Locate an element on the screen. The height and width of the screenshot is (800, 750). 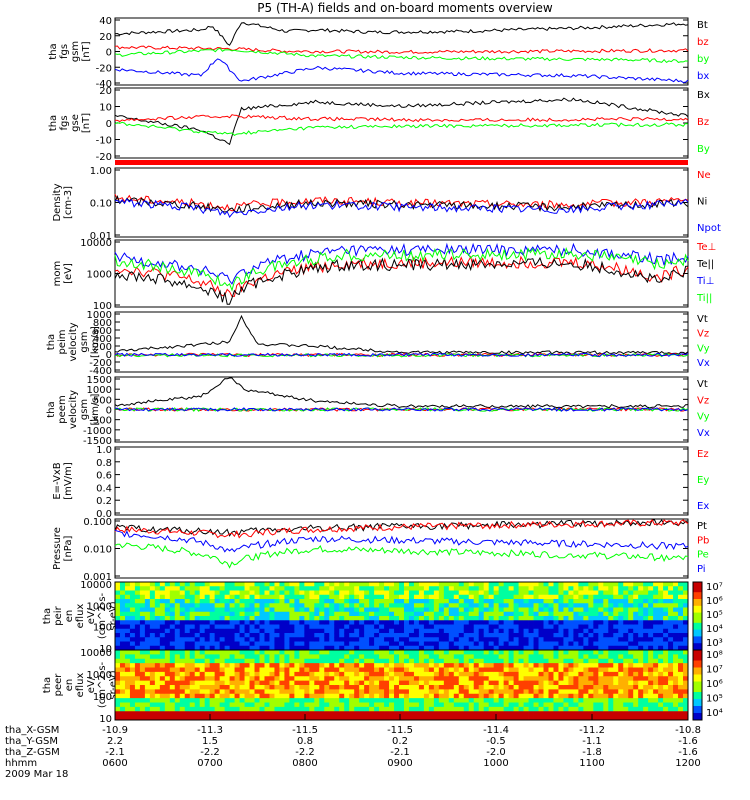
series-line-Npot is located at coordinates (401, 208).